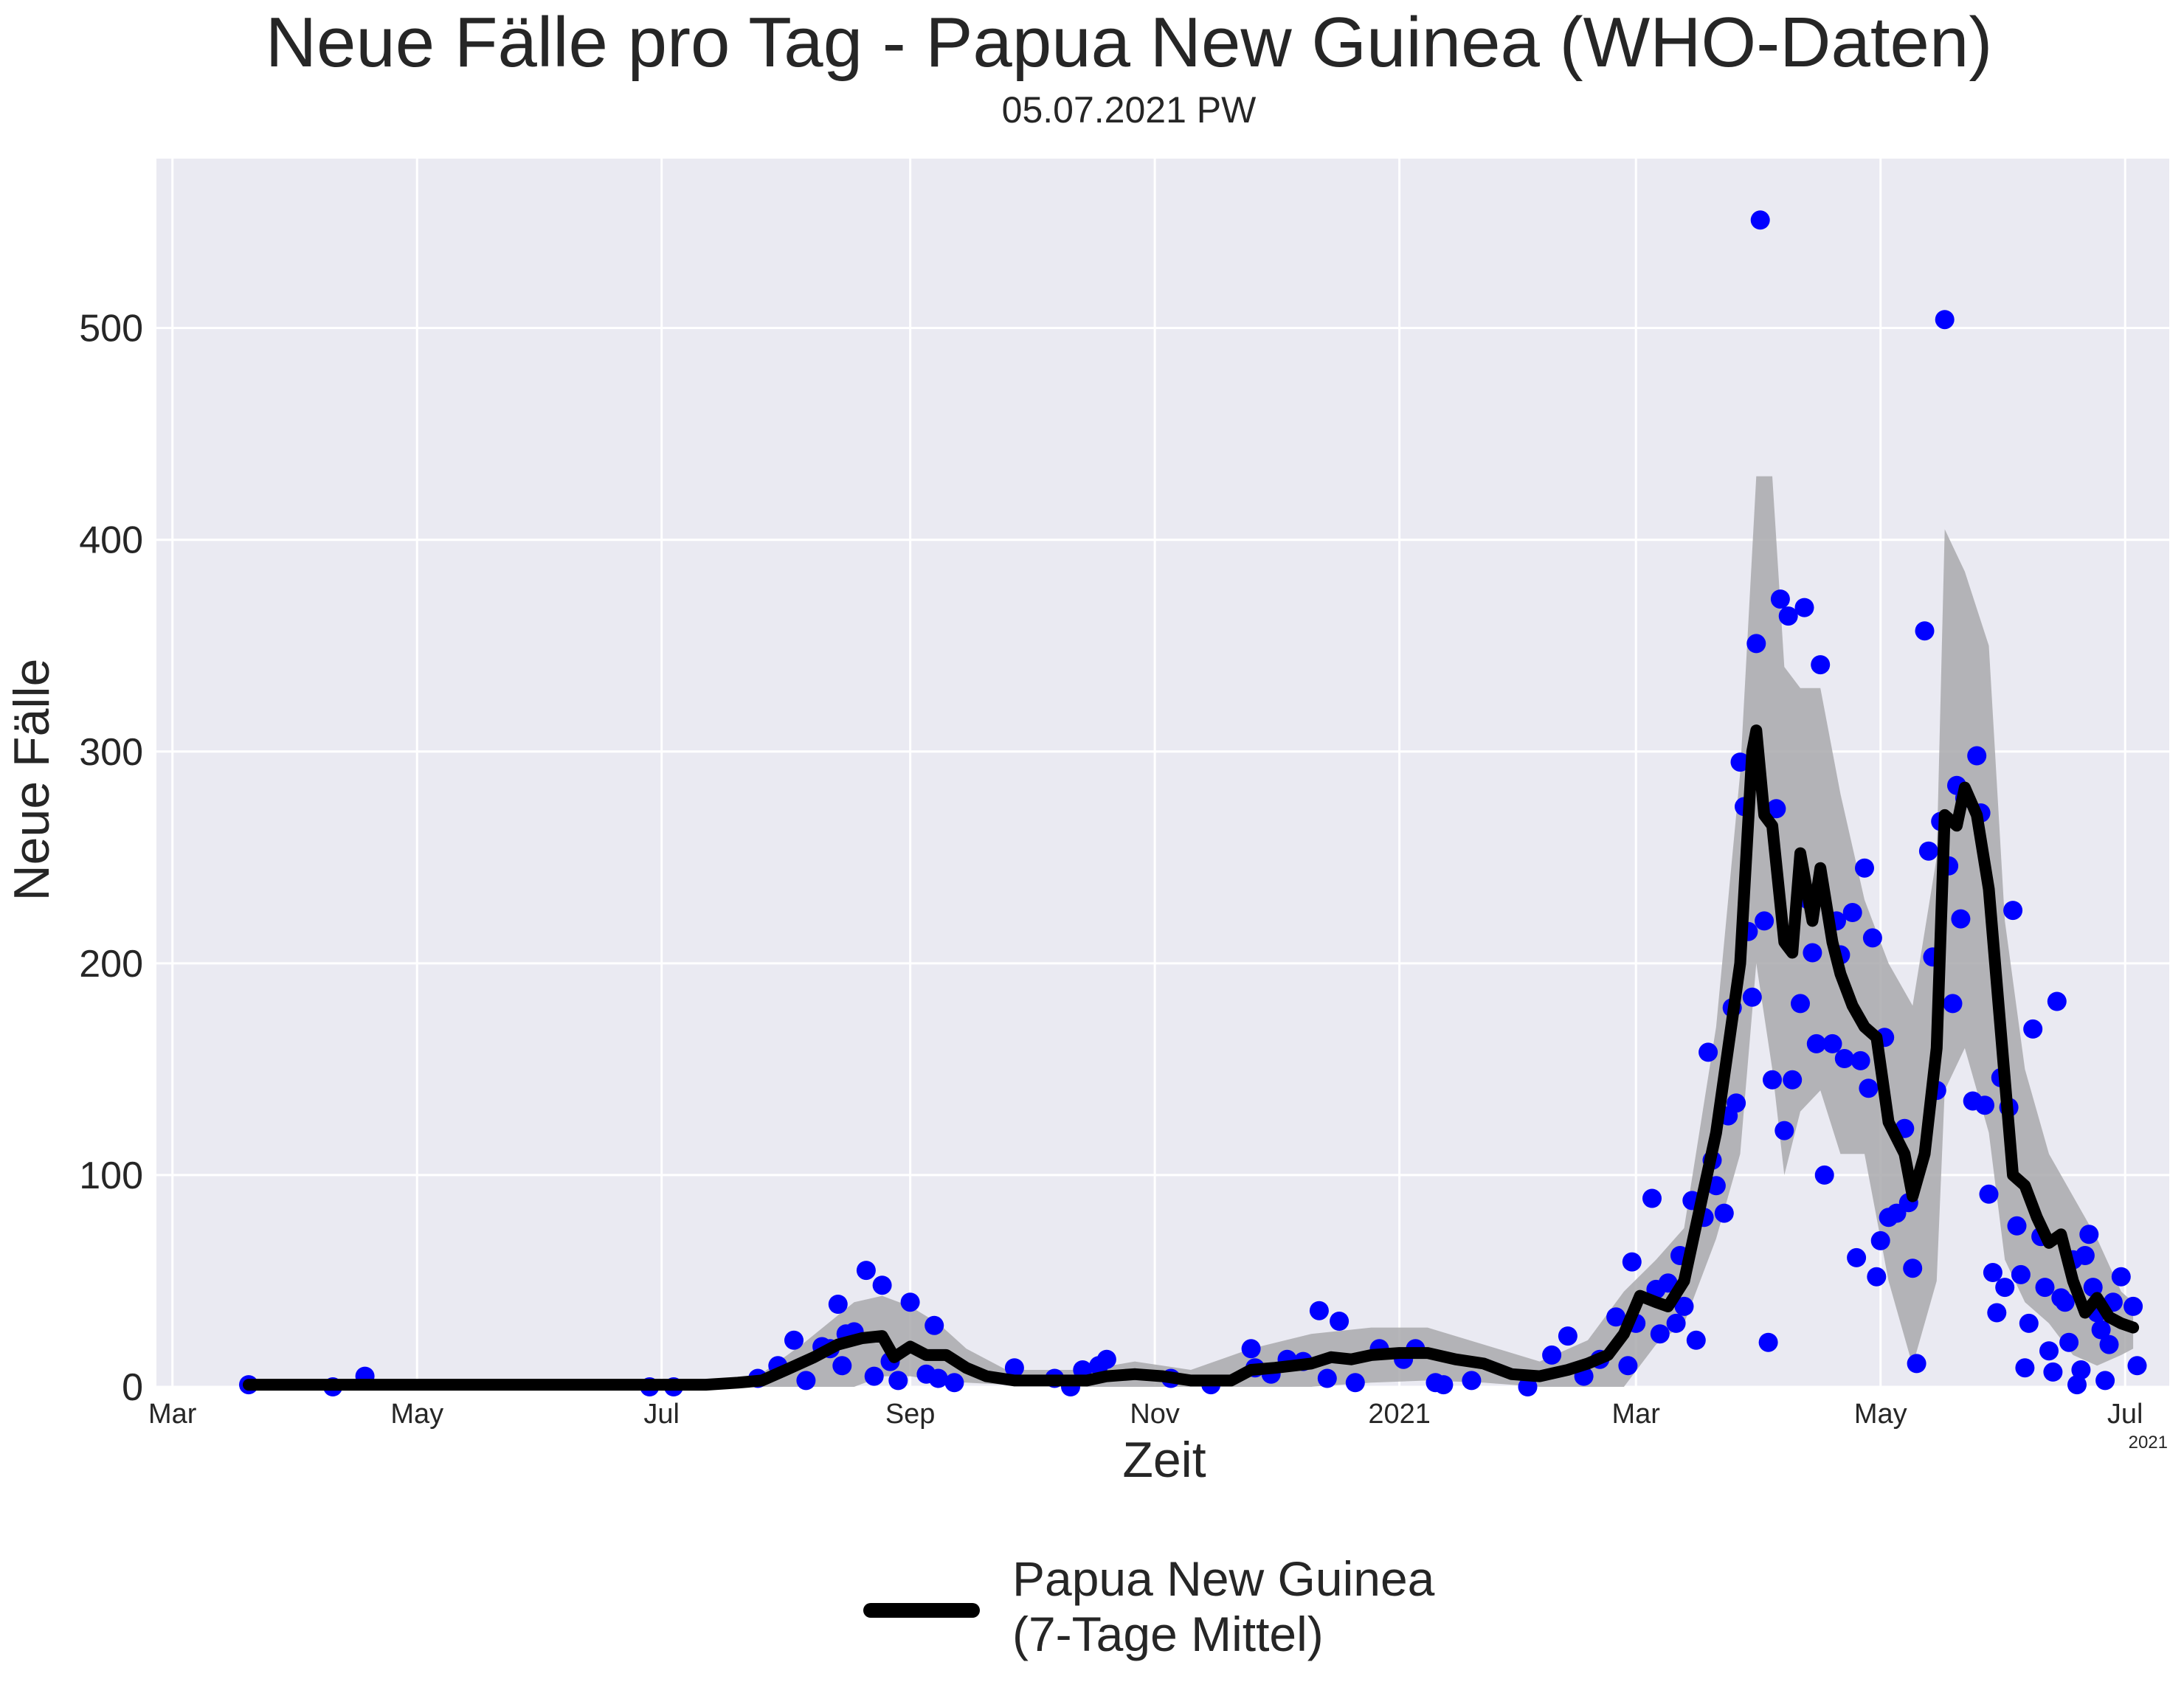  I want to click on y-tick-label: 400, so click(111, 540).